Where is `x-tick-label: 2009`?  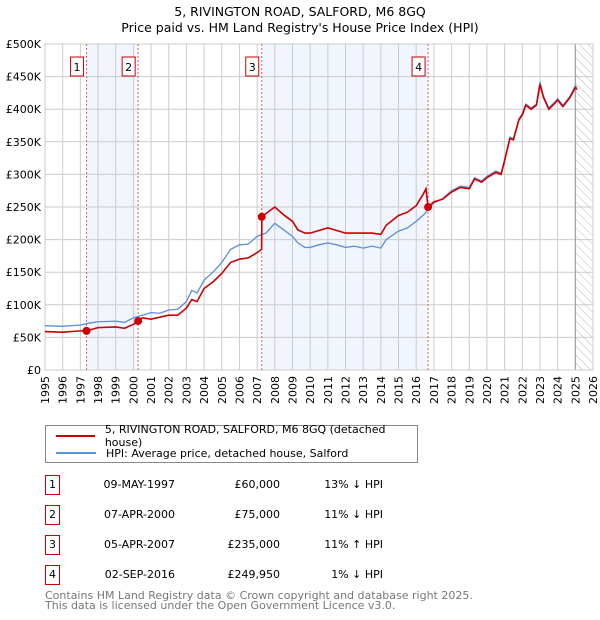
x-tick-label: 2009 is located at coordinates (292, 390).